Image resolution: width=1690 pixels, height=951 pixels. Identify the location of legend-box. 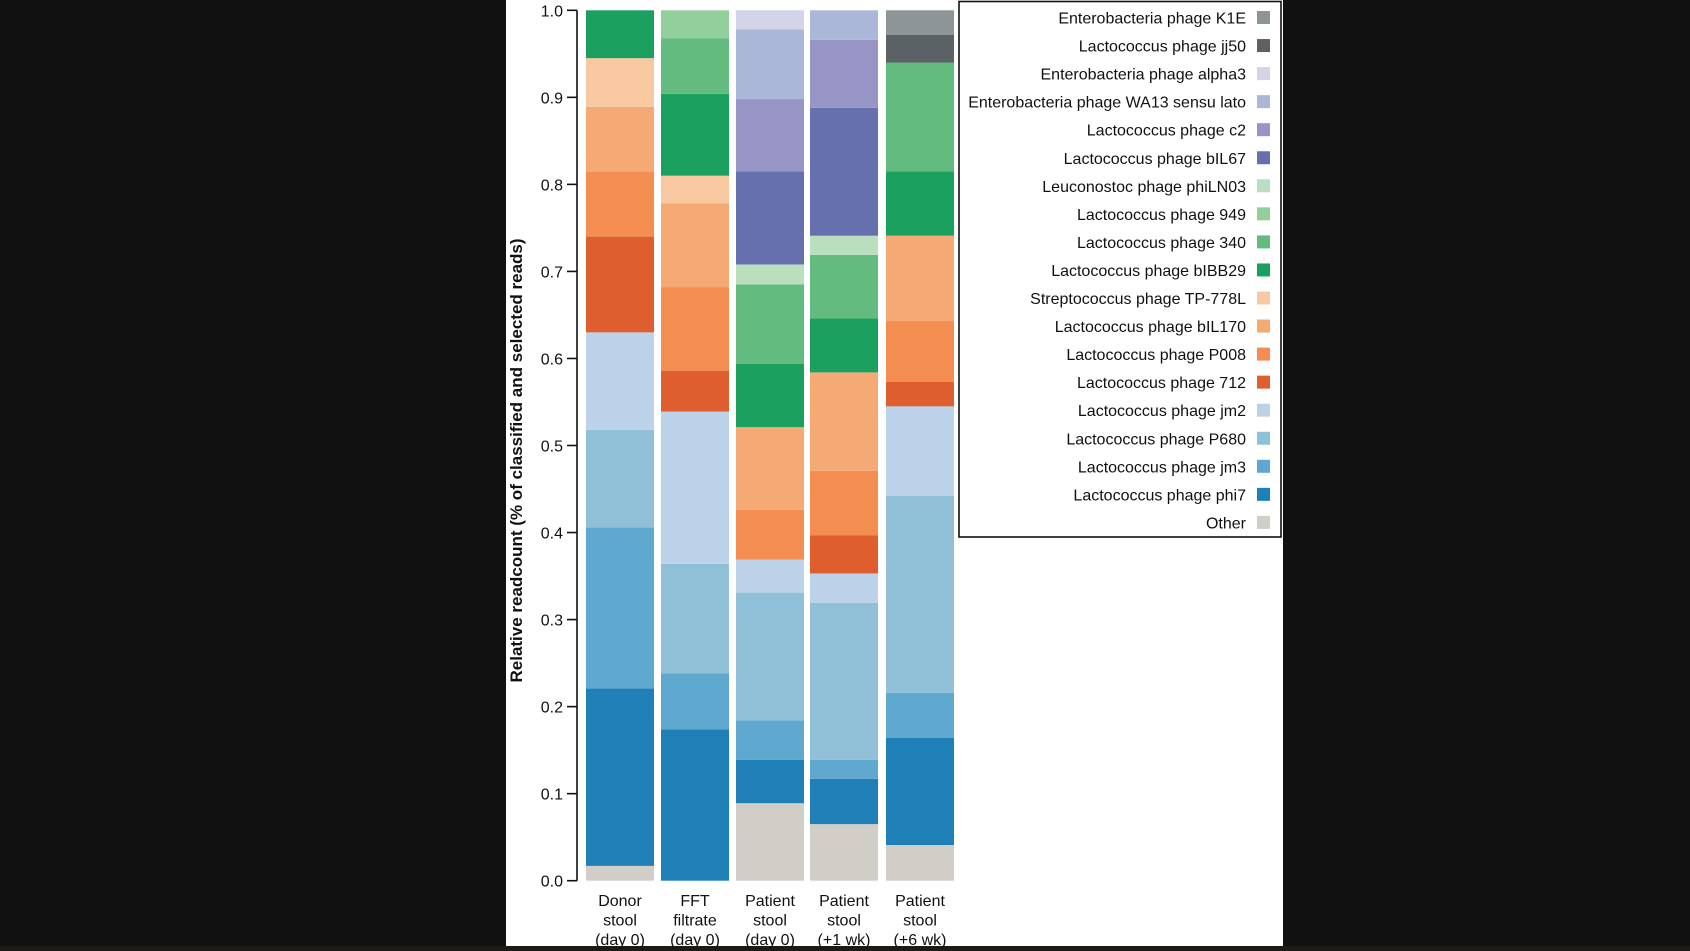
(1120, 269).